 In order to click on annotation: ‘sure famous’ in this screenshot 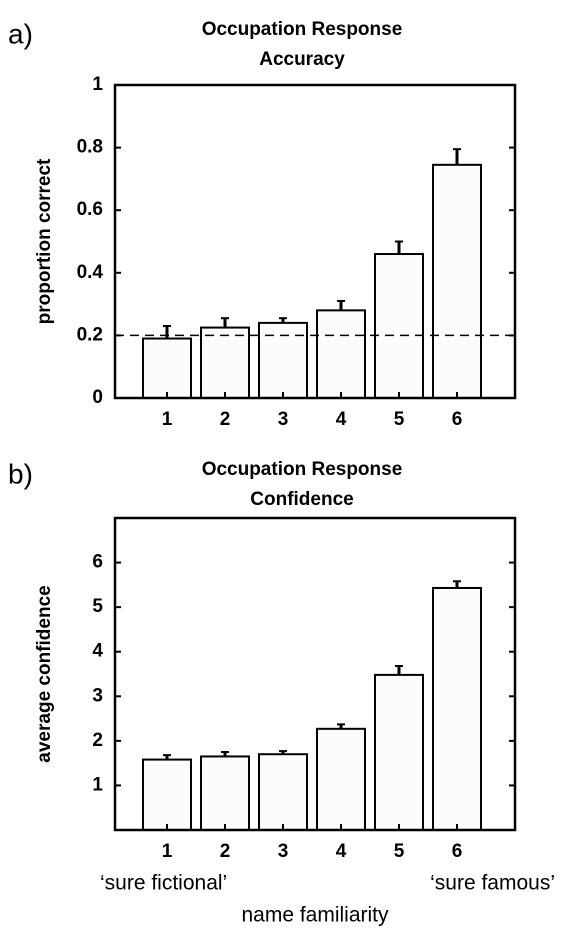, I will do `click(492, 883)`.